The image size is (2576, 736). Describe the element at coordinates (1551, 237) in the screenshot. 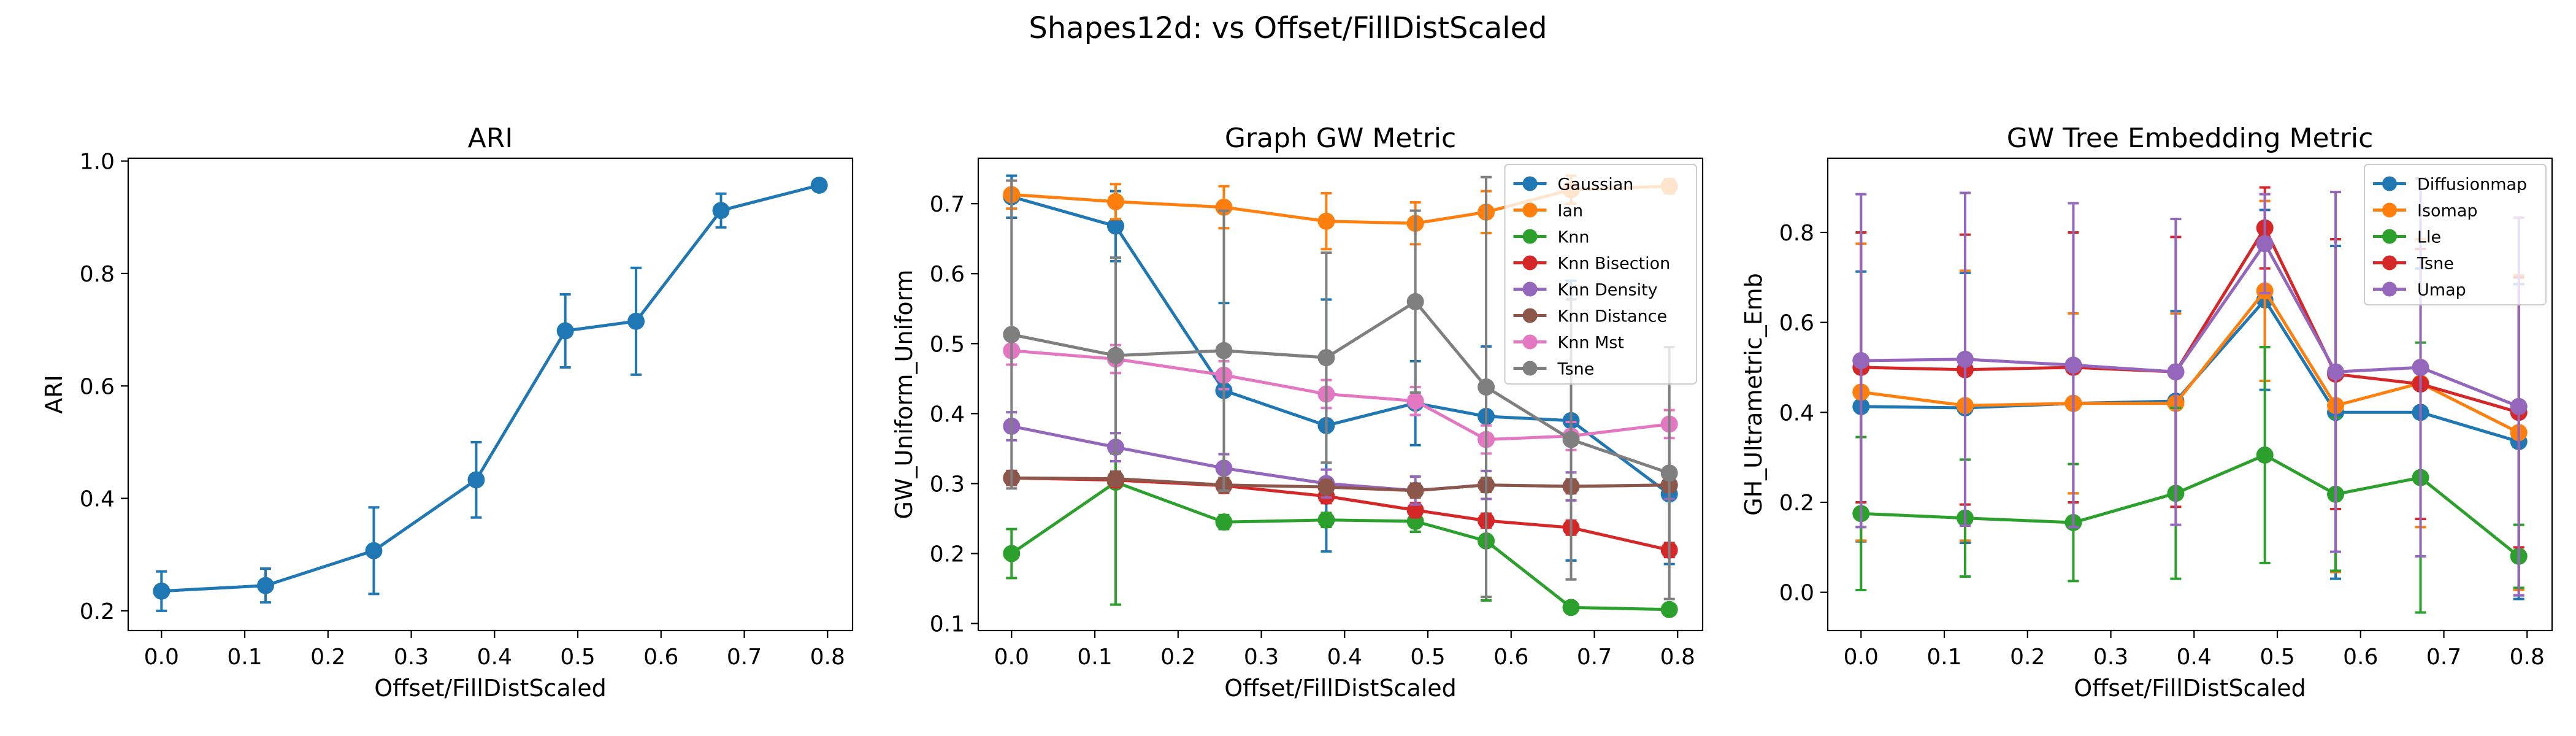

I see `legend-item: Knn` at that location.